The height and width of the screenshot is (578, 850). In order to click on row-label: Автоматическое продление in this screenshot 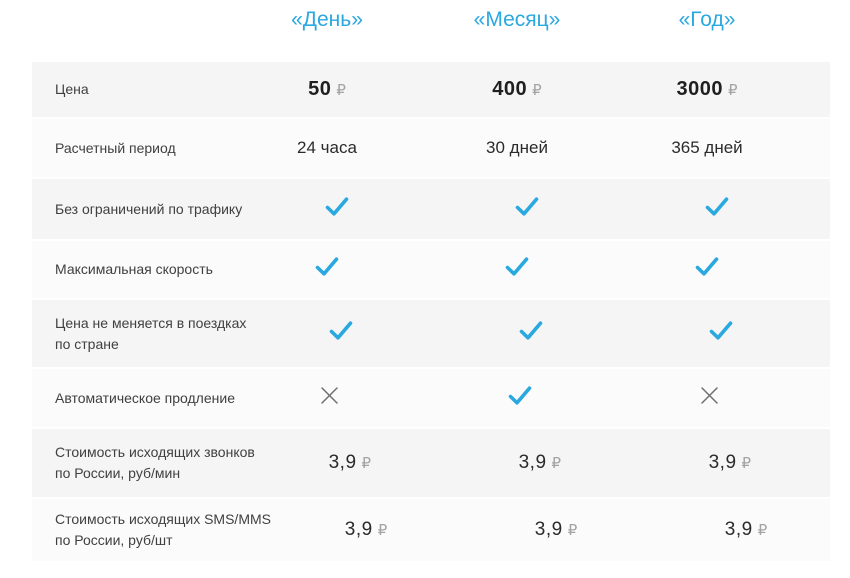, I will do `click(145, 397)`.